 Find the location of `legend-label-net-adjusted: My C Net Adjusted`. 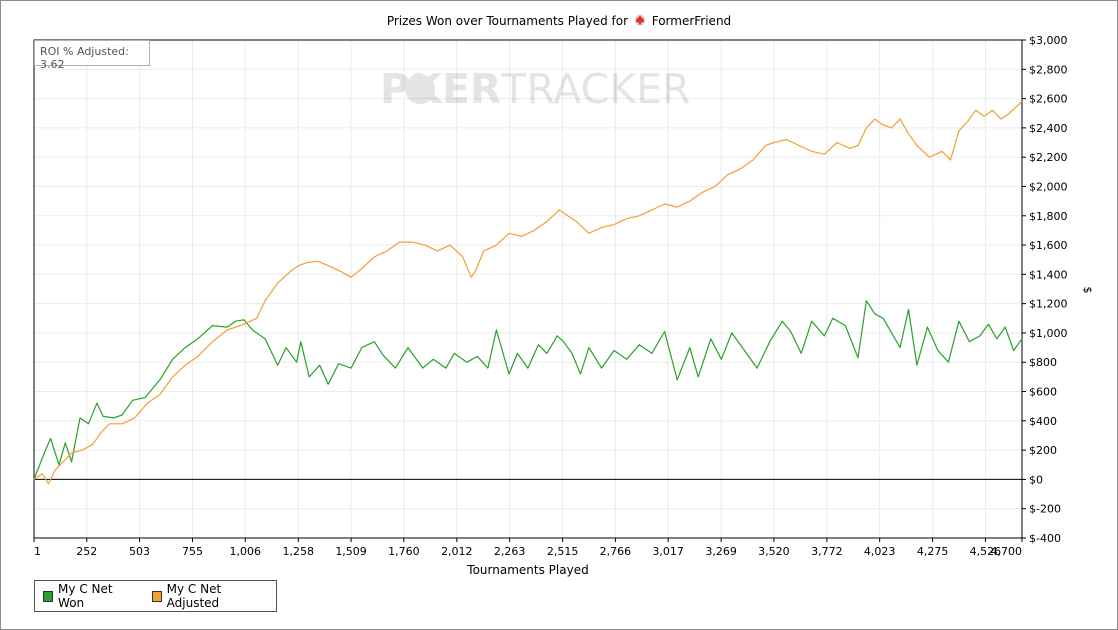

legend-label-net-adjusted: My C Net Adjusted is located at coordinates (194, 596).